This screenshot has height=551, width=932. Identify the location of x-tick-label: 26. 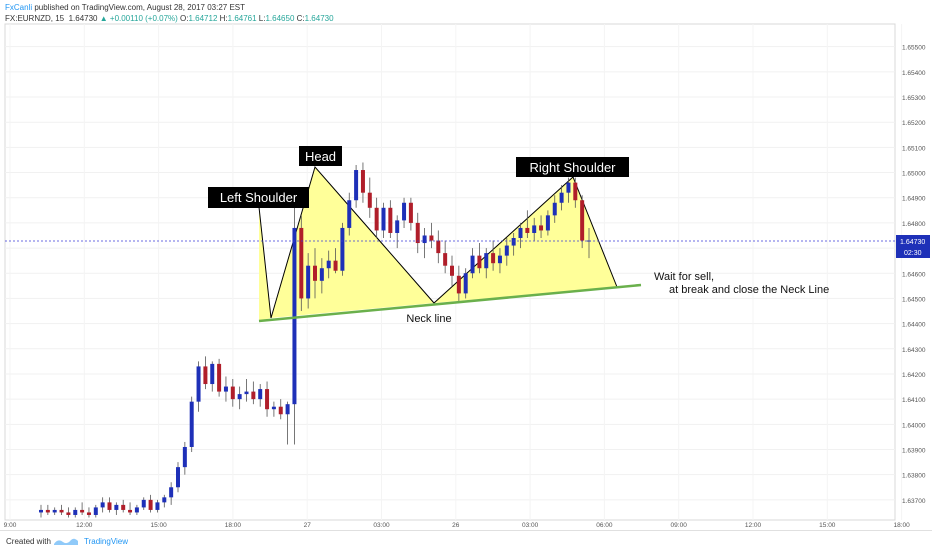
(456, 525).